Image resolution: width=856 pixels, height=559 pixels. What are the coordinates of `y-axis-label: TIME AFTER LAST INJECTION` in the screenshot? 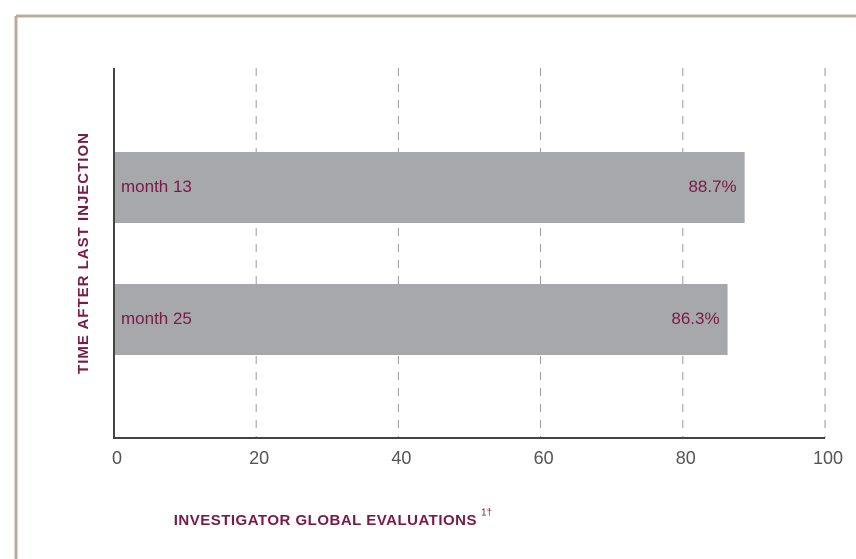 It's located at (83, 253).